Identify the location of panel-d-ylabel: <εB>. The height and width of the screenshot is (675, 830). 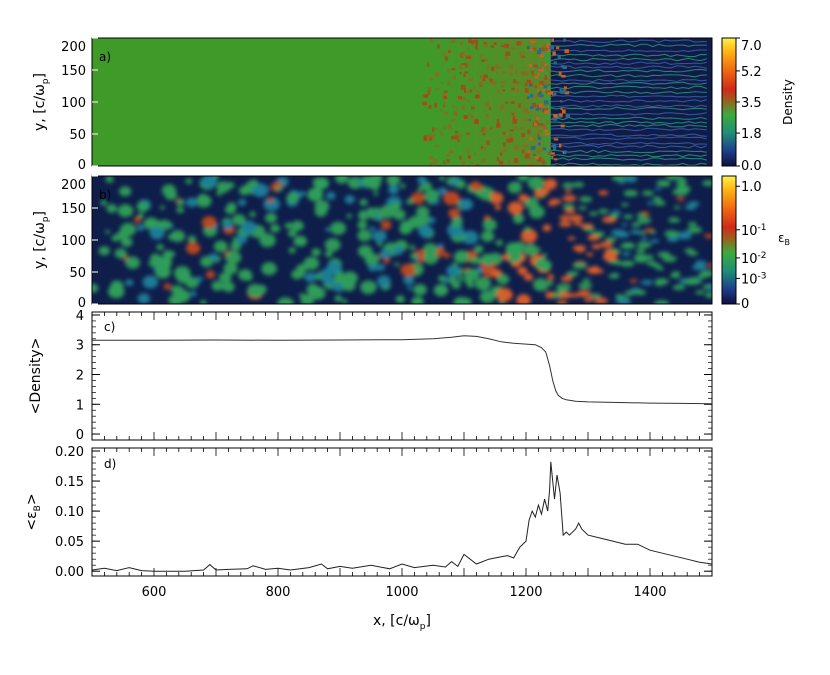
(33, 511).